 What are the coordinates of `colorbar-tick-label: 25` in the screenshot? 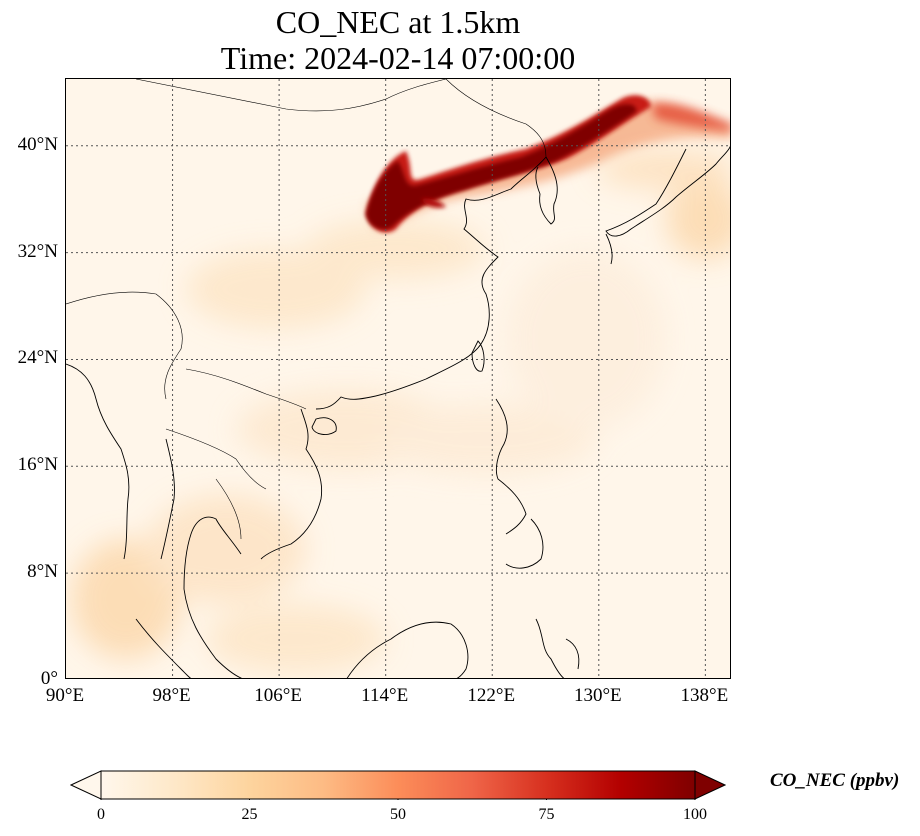 It's located at (249, 814).